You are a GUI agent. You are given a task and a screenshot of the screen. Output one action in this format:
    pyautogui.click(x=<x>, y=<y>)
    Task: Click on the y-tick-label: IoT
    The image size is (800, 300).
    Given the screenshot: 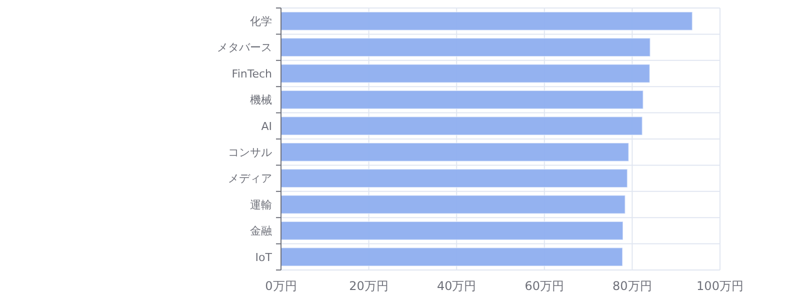 What is the action you would take?
    pyautogui.click(x=263, y=257)
    